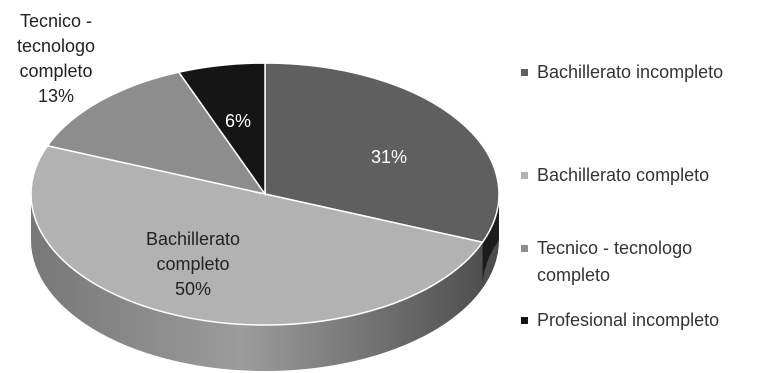  Describe the element at coordinates (156, 133) in the screenshot. I see `pie-slice-tecnico-tecnologo-completo` at that location.